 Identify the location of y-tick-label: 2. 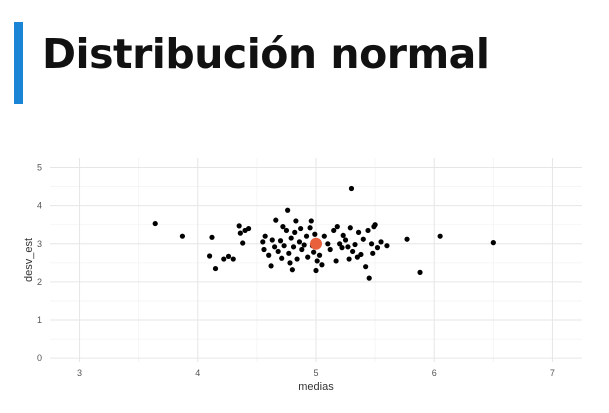
(39, 282).